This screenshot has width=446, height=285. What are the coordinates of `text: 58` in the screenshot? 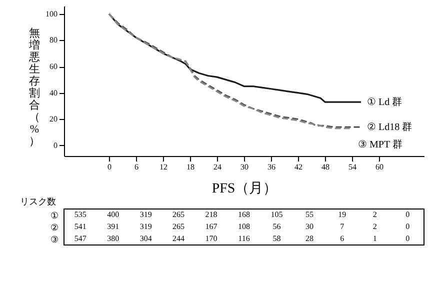 It's located at (276, 238).